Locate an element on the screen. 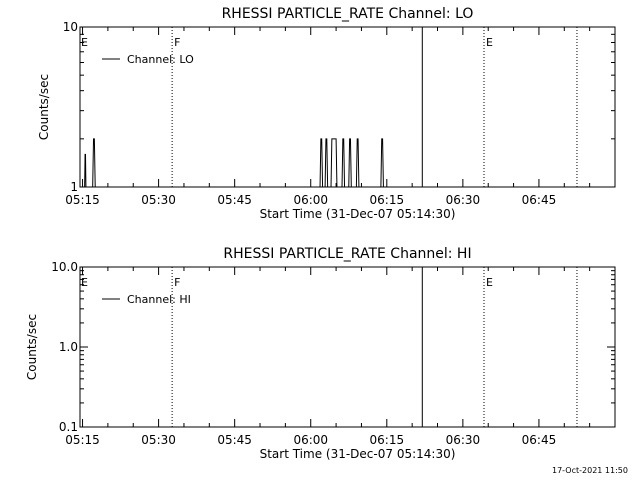 The width and height of the screenshot is (640, 480). legend-label: Channel: HI is located at coordinates (159, 299).